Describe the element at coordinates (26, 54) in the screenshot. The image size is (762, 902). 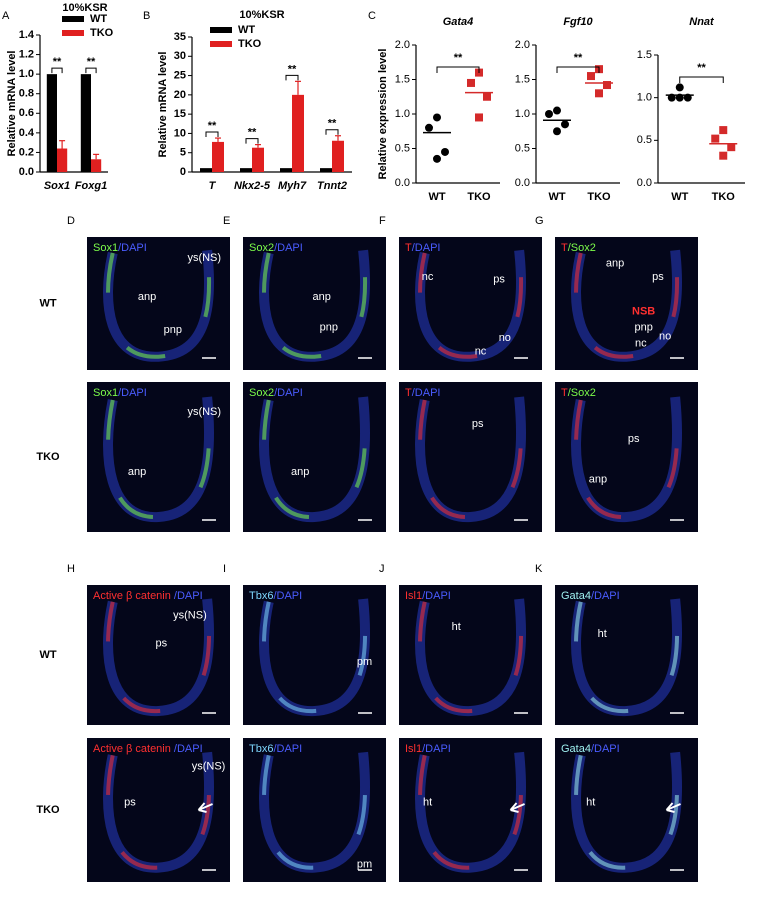
I see `y-tick-label: 1.2` at that location.